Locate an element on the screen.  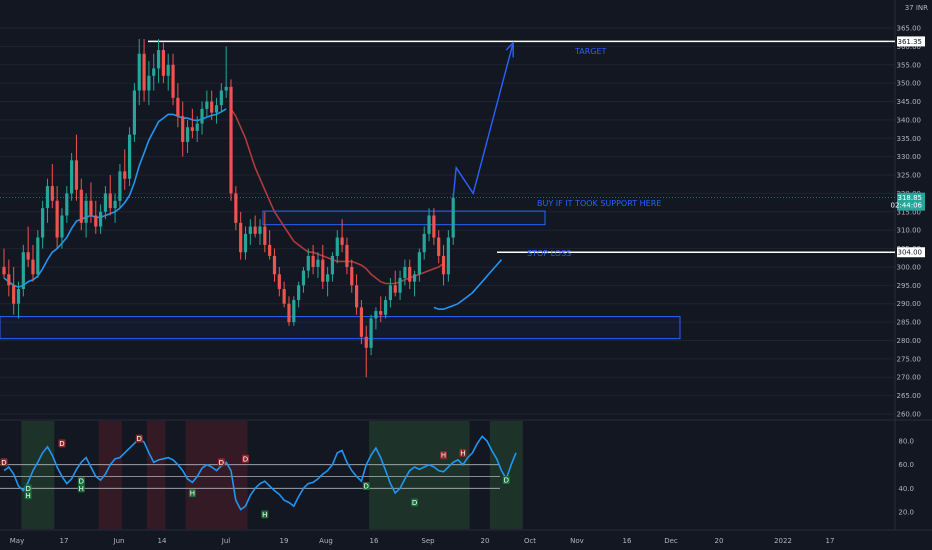
price-tick-label: 260.00 is located at coordinates (909, 415).